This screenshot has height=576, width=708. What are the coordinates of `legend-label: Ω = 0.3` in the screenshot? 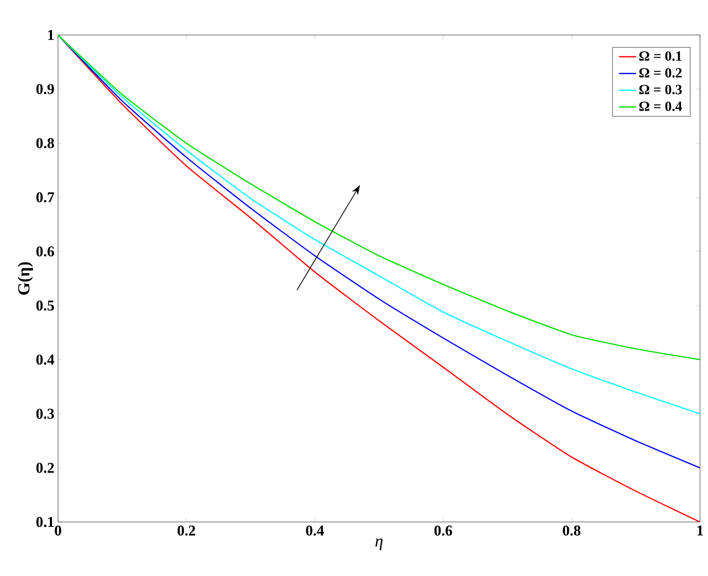 It's located at (660, 89).